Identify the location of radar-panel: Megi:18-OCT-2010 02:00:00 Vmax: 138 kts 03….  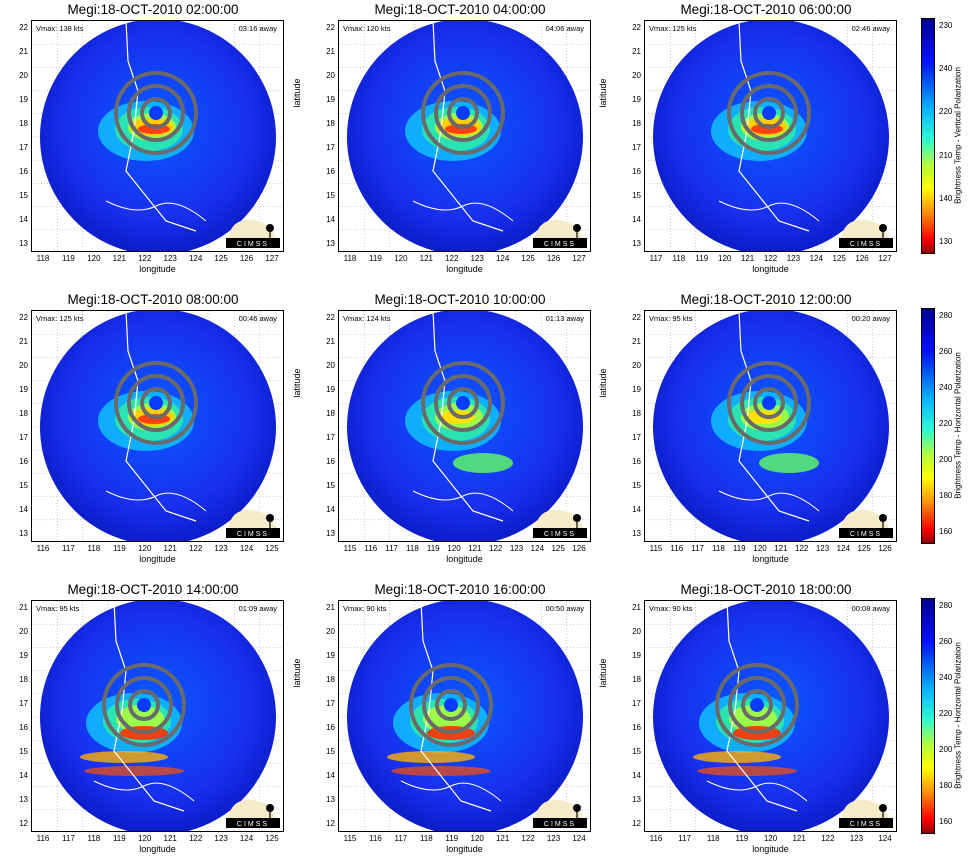
(153, 144).